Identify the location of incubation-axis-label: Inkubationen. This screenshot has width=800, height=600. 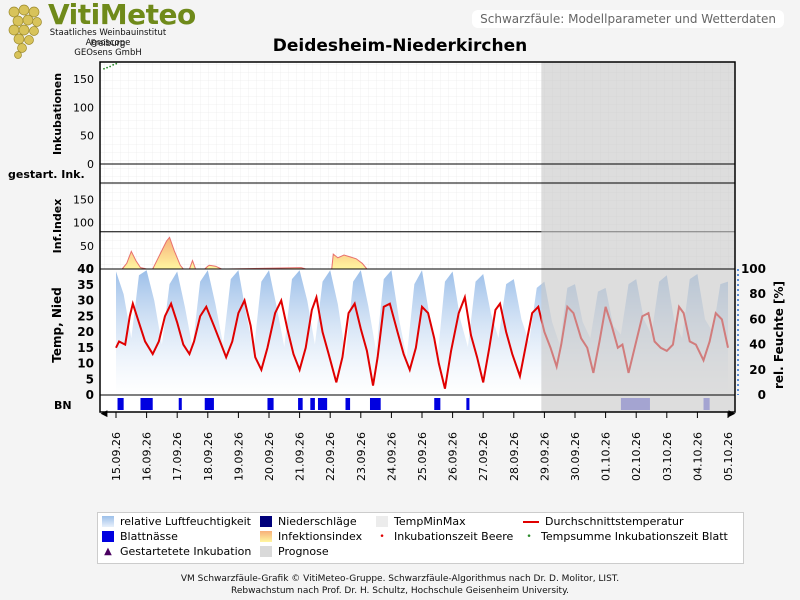
(57, 114).